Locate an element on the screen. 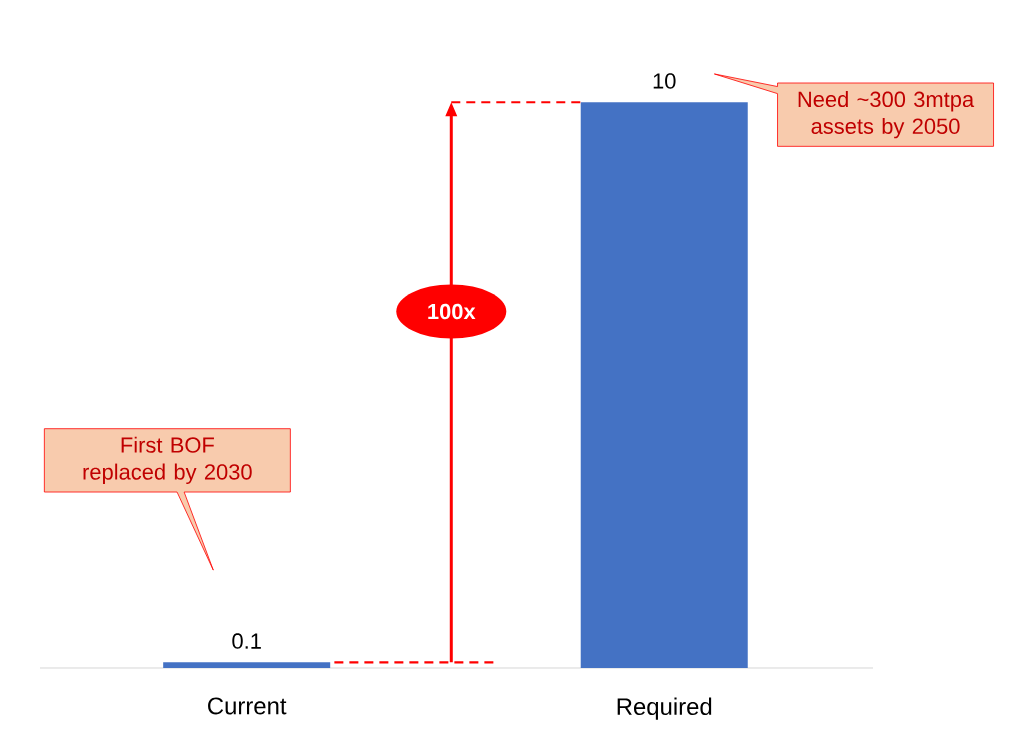  x-tick-label: Current is located at coordinates (247, 706).